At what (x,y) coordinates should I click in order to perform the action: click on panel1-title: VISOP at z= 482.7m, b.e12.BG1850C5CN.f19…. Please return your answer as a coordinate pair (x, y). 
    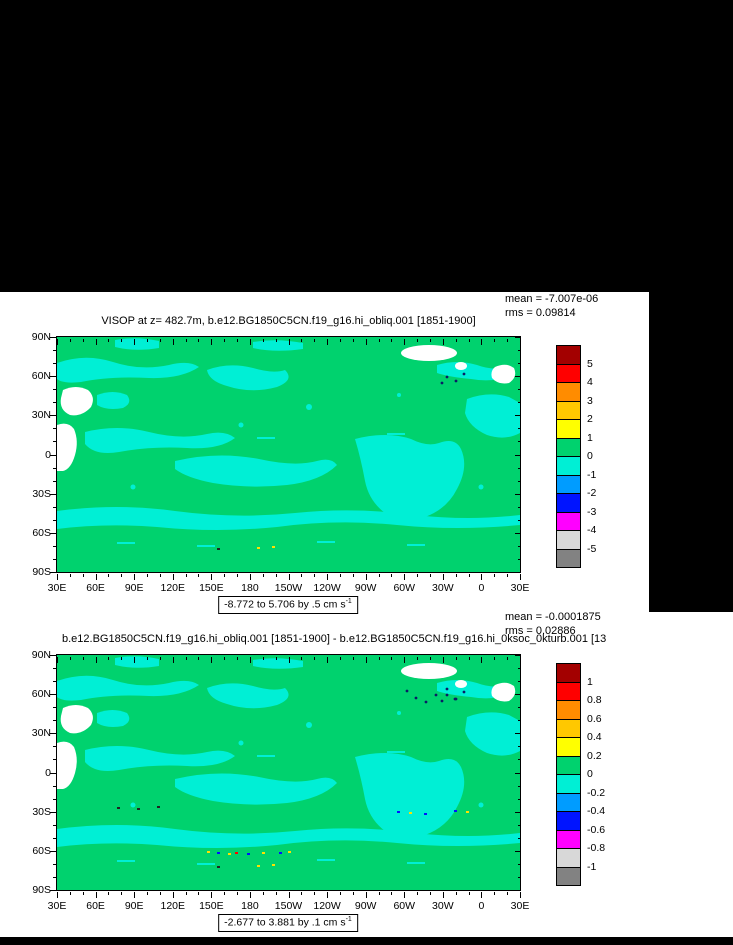
    Looking at the image, I should click on (288, 321).